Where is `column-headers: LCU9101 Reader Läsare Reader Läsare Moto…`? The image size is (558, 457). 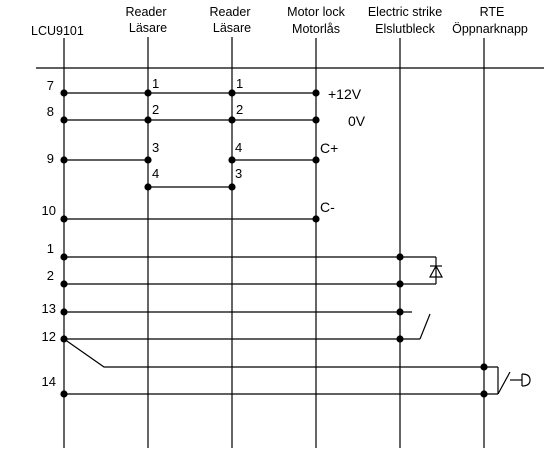
column-headers: LCU9101 Reader Läsare Reader Läsare Moto… is located at coordinates (279, 21).